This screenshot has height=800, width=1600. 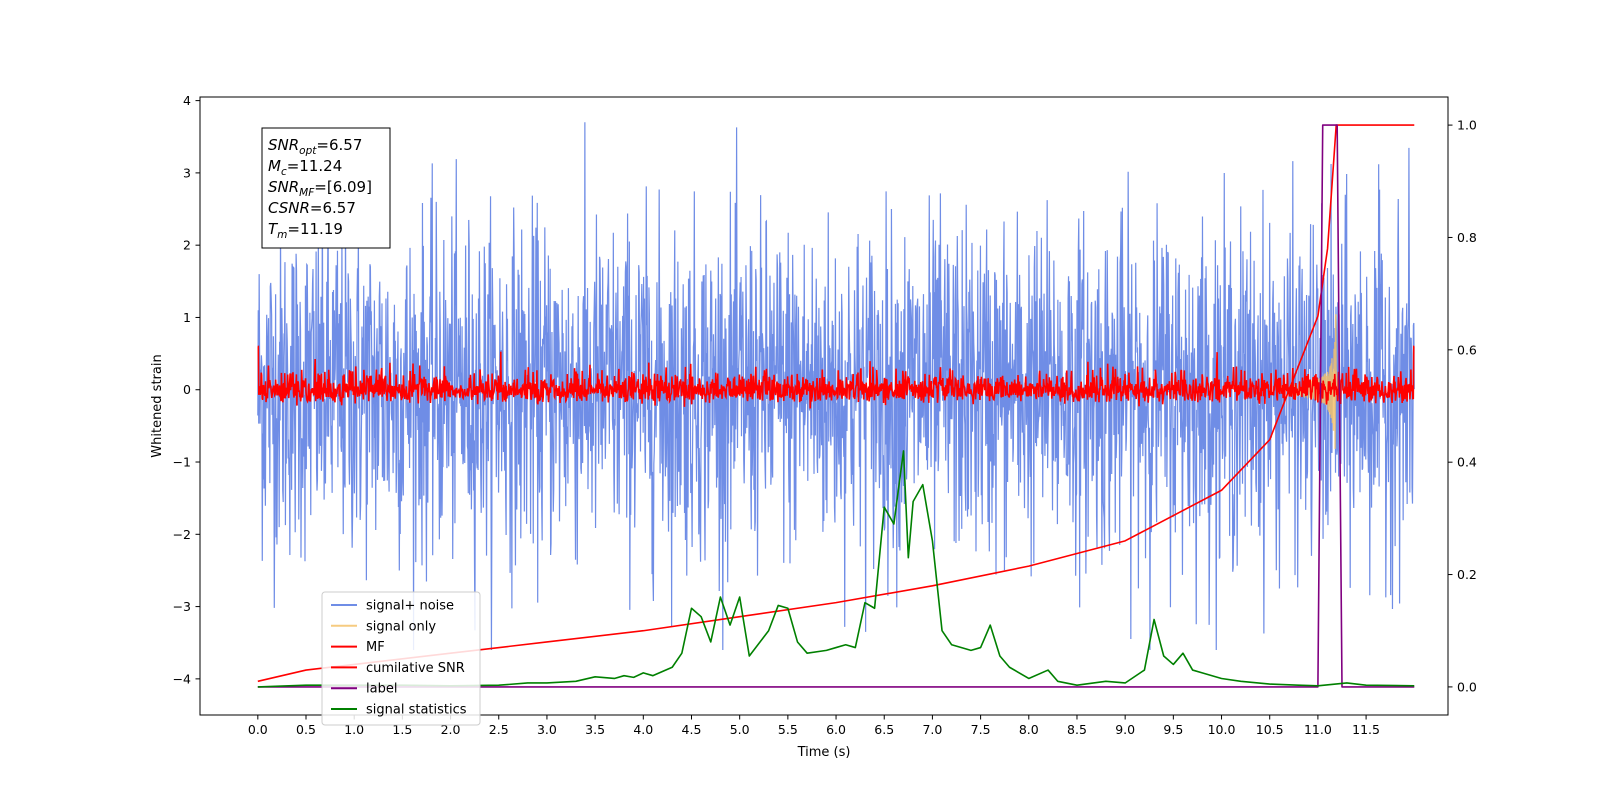 I want to click on x-tick-label: 0.5, so click(x=306, y=729).